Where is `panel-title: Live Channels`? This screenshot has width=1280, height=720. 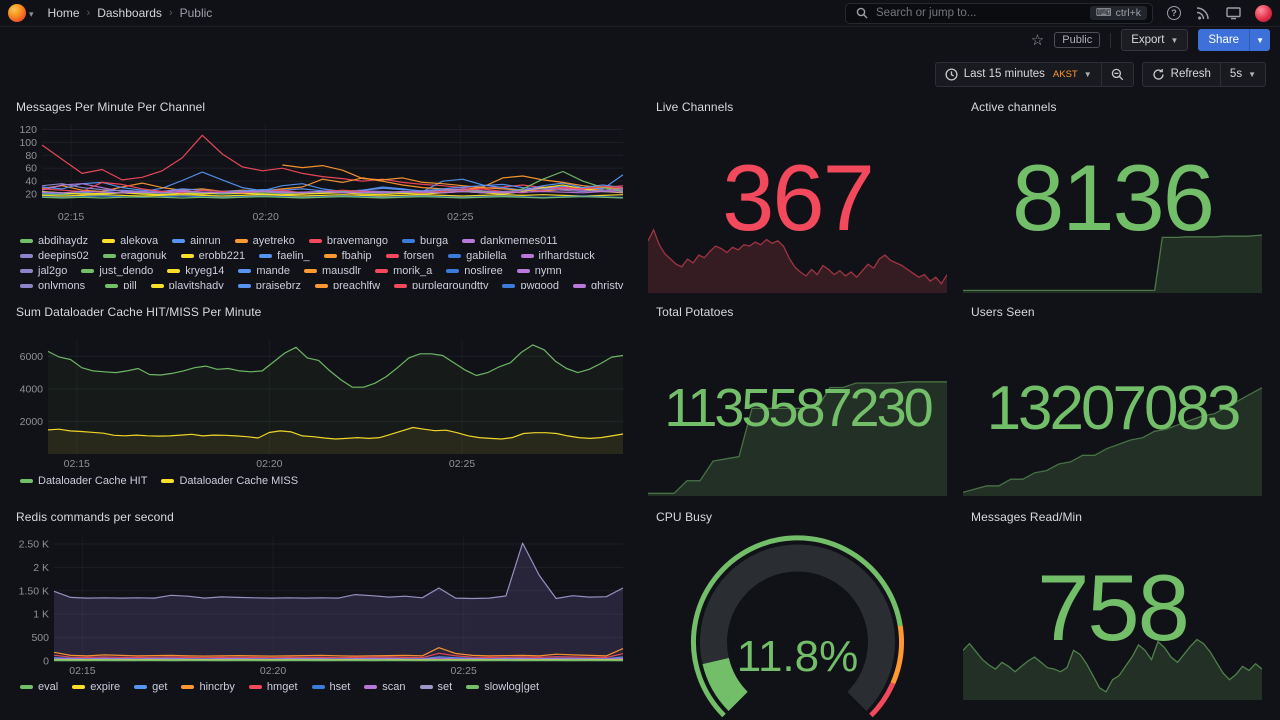 panel-title: Live Channels is located at coordinates (695, 107).